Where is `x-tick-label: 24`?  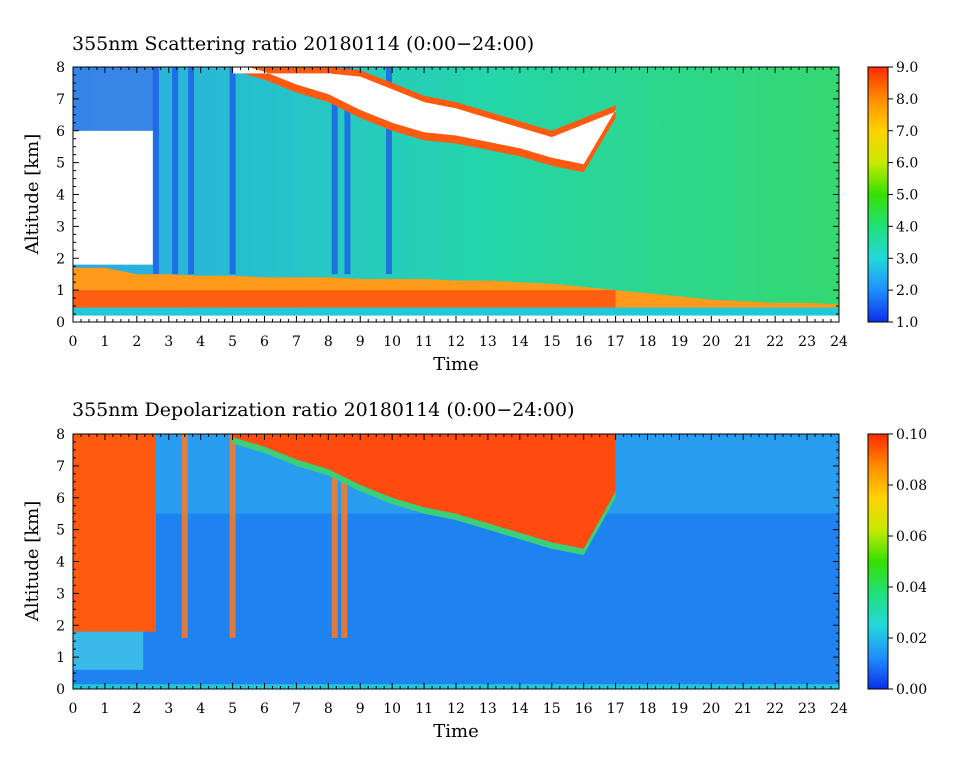 x-tick-label: 24 is located at coordinates (839, 709).